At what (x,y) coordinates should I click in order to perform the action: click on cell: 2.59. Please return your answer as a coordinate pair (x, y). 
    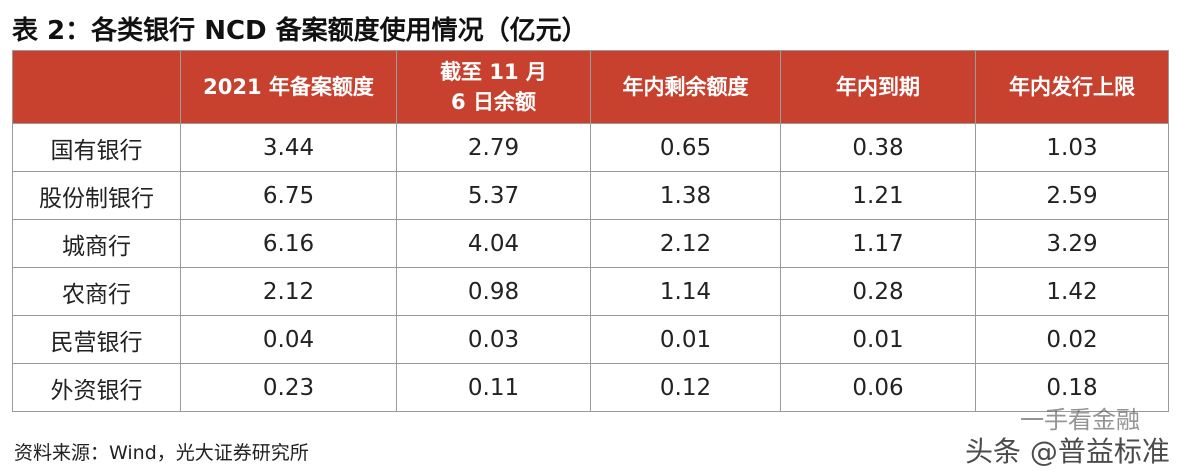
    Looking at the image, I should click on (1072, 195).